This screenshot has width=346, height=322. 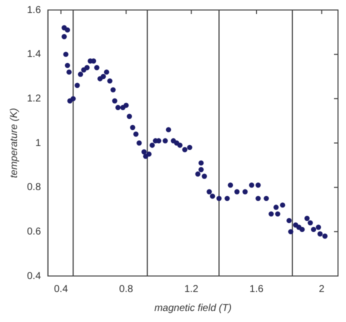 What do you see at coordinates (193, 308) in the screenshot?
I see `x-axis-title: magnetic field (T)` at bounding box center [193, 308].